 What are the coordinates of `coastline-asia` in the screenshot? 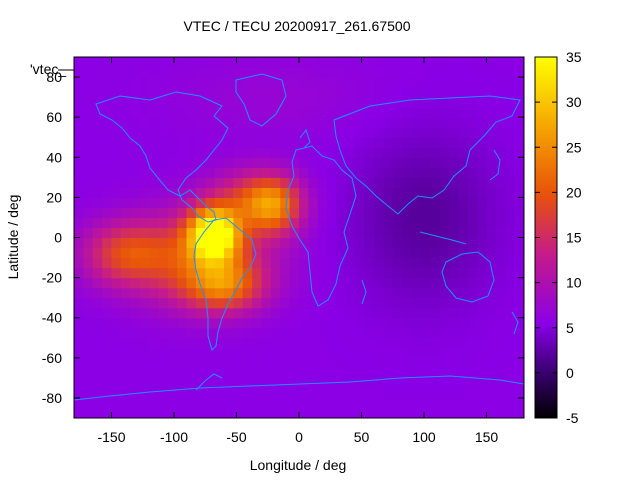 It's located at (427, 155).